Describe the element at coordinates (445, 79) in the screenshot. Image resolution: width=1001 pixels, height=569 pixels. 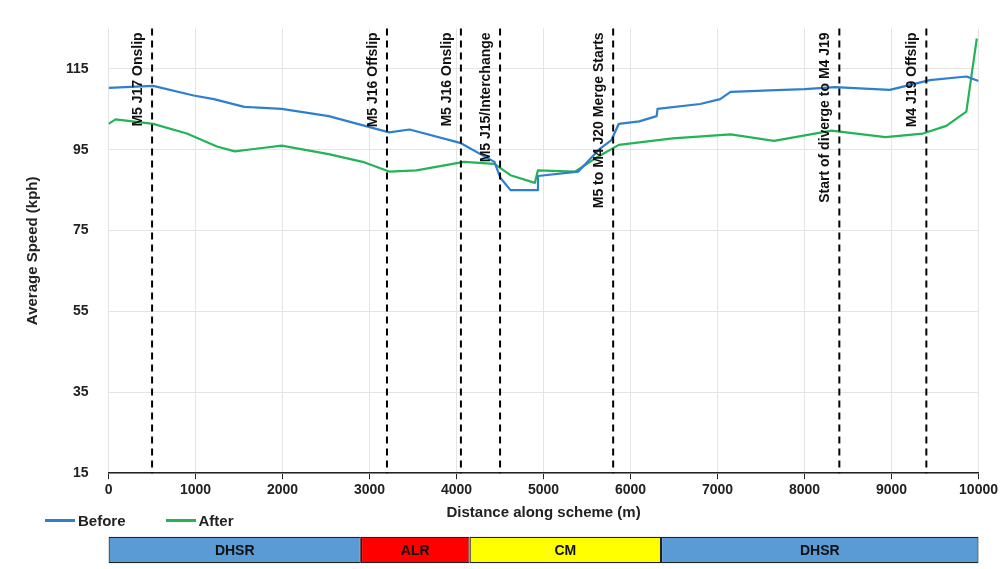
I see `ref-line-label: M5 J16 Onslip` at that location.